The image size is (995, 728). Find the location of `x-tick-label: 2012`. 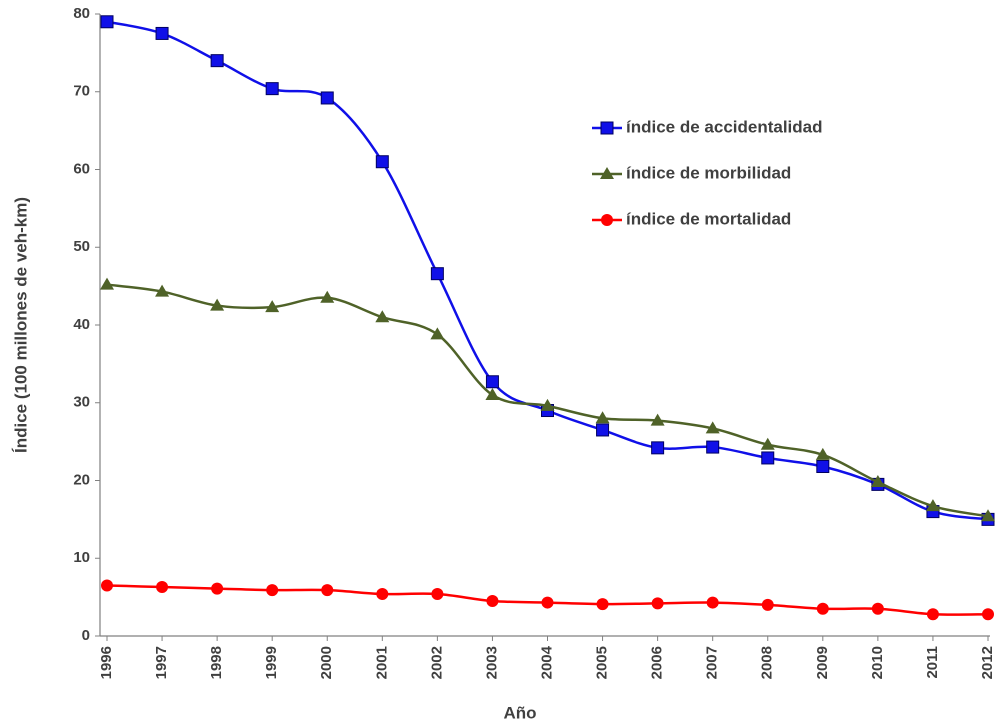

x-tick-label: 2012 is located at coordinates (987, 662).